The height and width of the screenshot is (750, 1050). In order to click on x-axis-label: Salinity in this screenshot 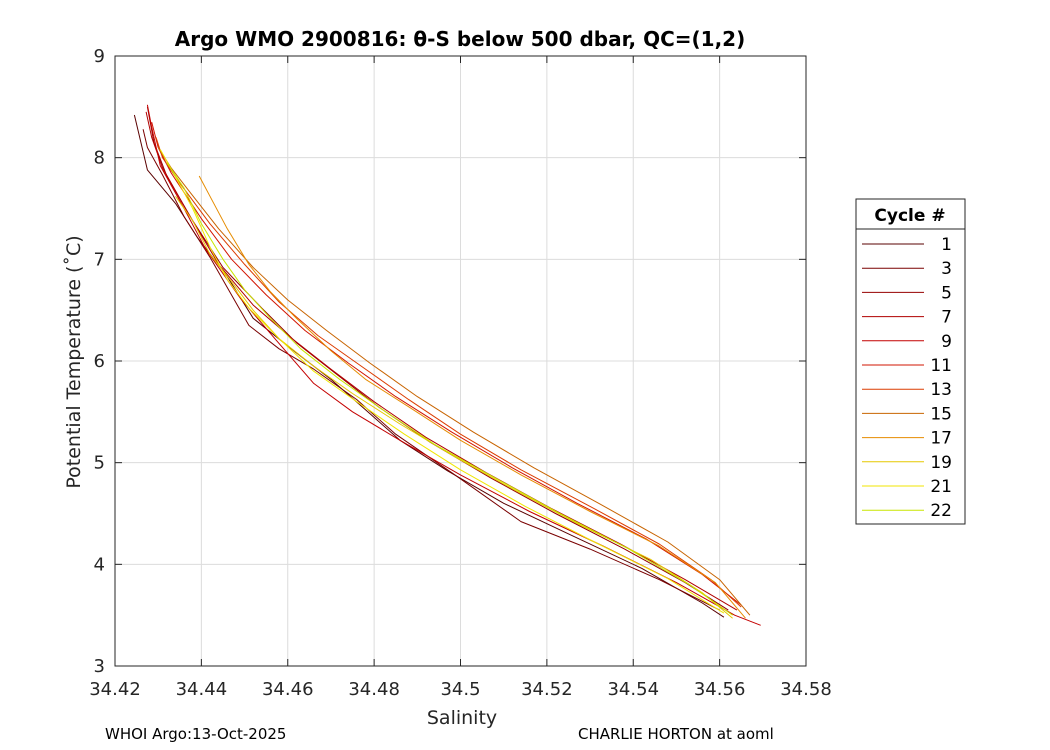, I will do `click(462, 718)`.